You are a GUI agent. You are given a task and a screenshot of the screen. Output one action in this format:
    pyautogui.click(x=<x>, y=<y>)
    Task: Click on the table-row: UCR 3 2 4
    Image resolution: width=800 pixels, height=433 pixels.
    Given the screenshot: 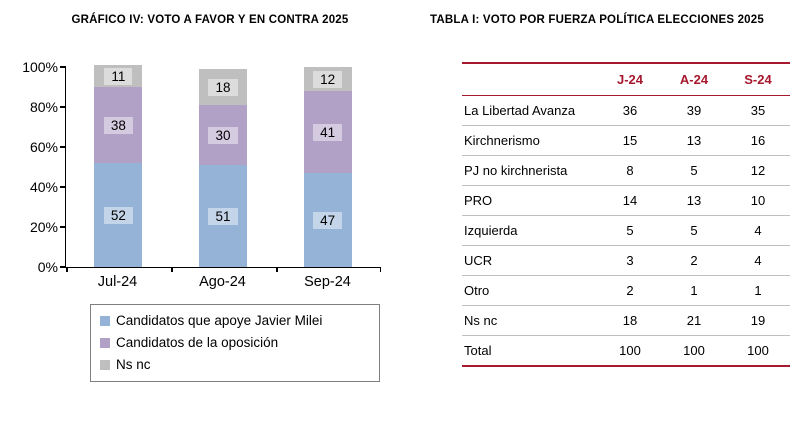 What is the action you would take?
    pyautogui.click(x=626, y=260)
    